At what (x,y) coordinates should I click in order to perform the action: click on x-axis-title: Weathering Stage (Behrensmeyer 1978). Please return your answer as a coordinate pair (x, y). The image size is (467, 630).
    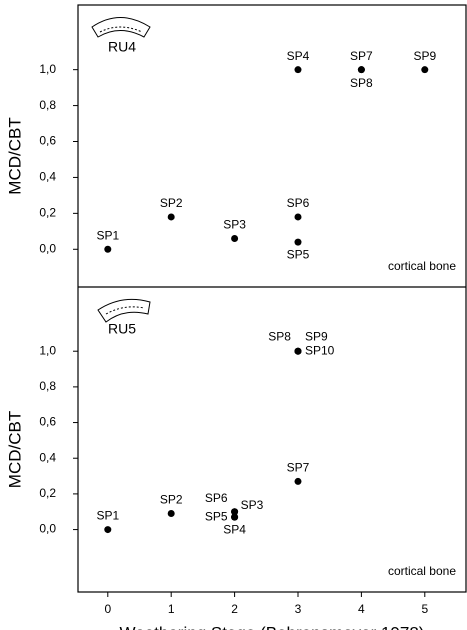
    Looking at the image, I should click on (272, 626).